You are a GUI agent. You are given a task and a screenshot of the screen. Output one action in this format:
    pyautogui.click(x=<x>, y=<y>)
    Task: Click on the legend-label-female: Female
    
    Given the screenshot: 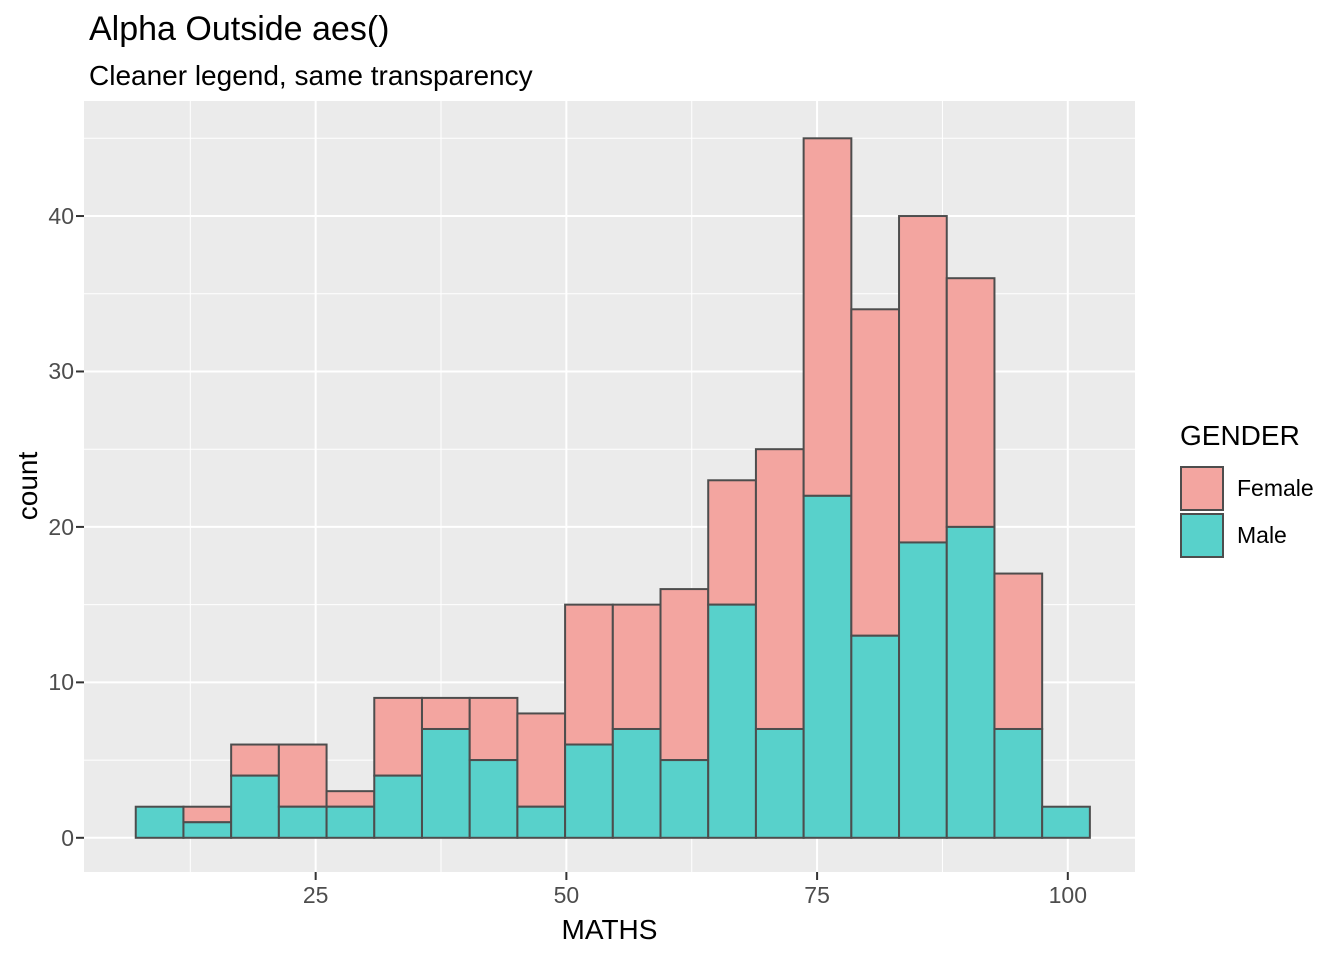 What is the action you would take?
    pyautogui.click(x=1275, y=488)
    